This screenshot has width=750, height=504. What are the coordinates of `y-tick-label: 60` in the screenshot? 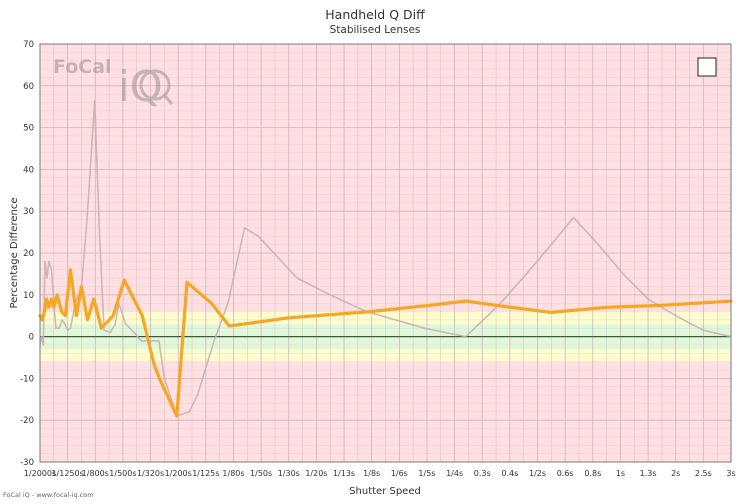 It's located at (28, 87).